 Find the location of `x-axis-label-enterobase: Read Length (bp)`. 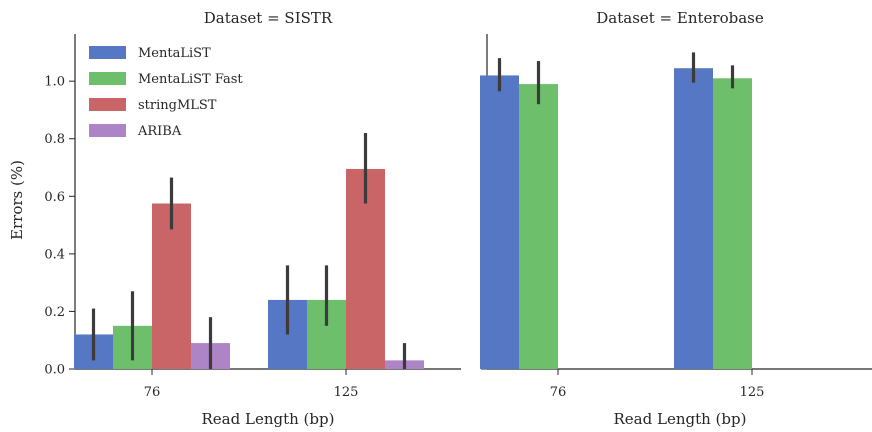

x-axis-label-enterobase: Read Length (bp) is located at coordinates (680, 419).